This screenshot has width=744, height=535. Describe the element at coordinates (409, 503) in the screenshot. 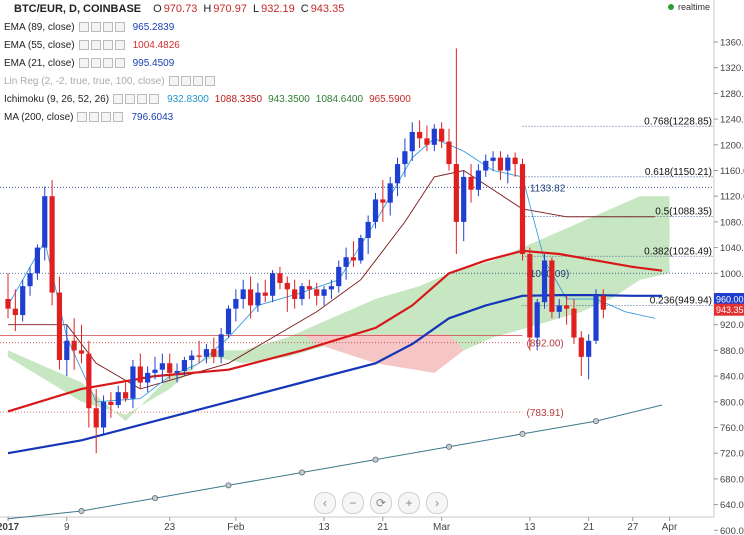

I see `zoom-in-icon: +` at that location.